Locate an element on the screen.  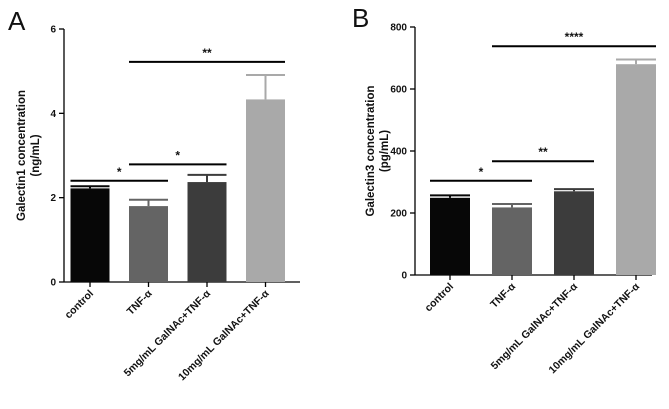
y-tick-label: 2 is located at coordinates (53, 198).